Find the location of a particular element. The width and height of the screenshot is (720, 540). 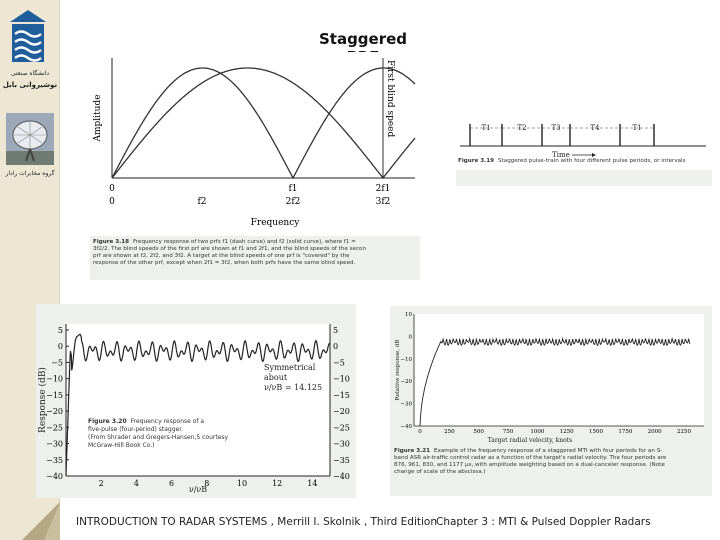

symmetry-note-line-3: ν/νB = 14.125 is located at coordinates (293, 387).